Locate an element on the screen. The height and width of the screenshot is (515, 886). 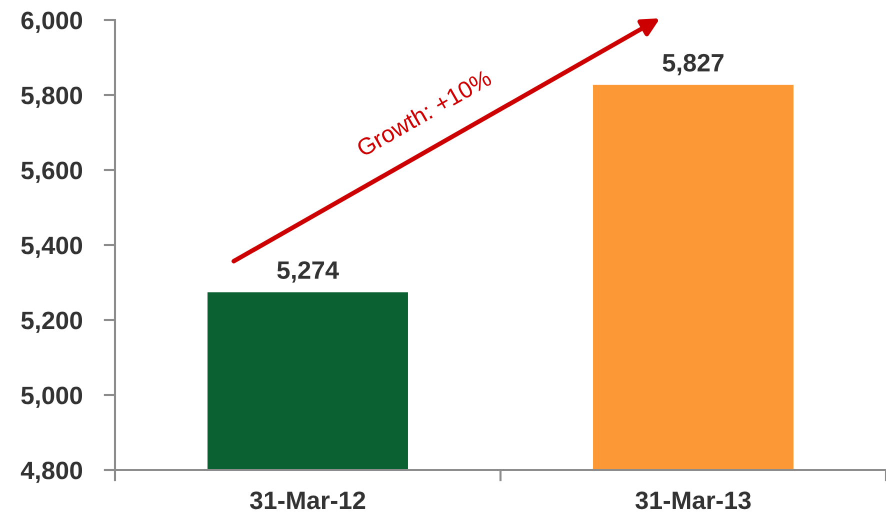
data-label: 5,274 is located at coordinates (308, 272).